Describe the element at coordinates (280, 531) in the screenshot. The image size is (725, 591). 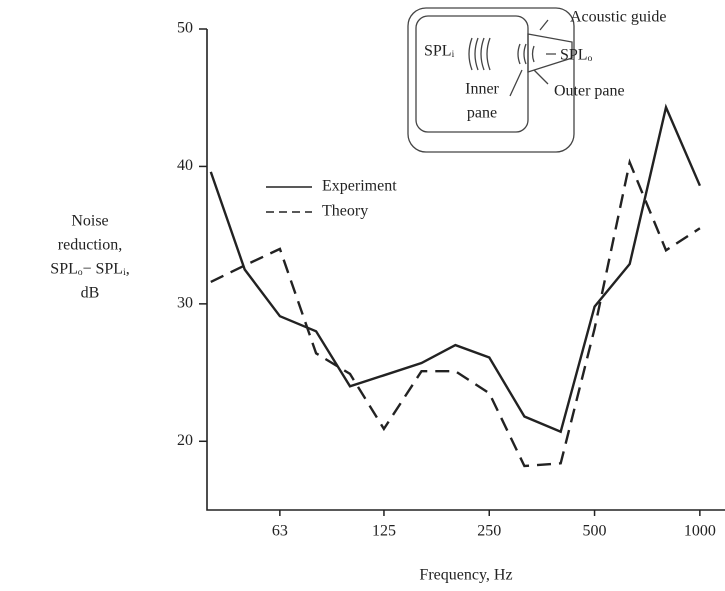
I see `x-tick-label: 63` at that location.